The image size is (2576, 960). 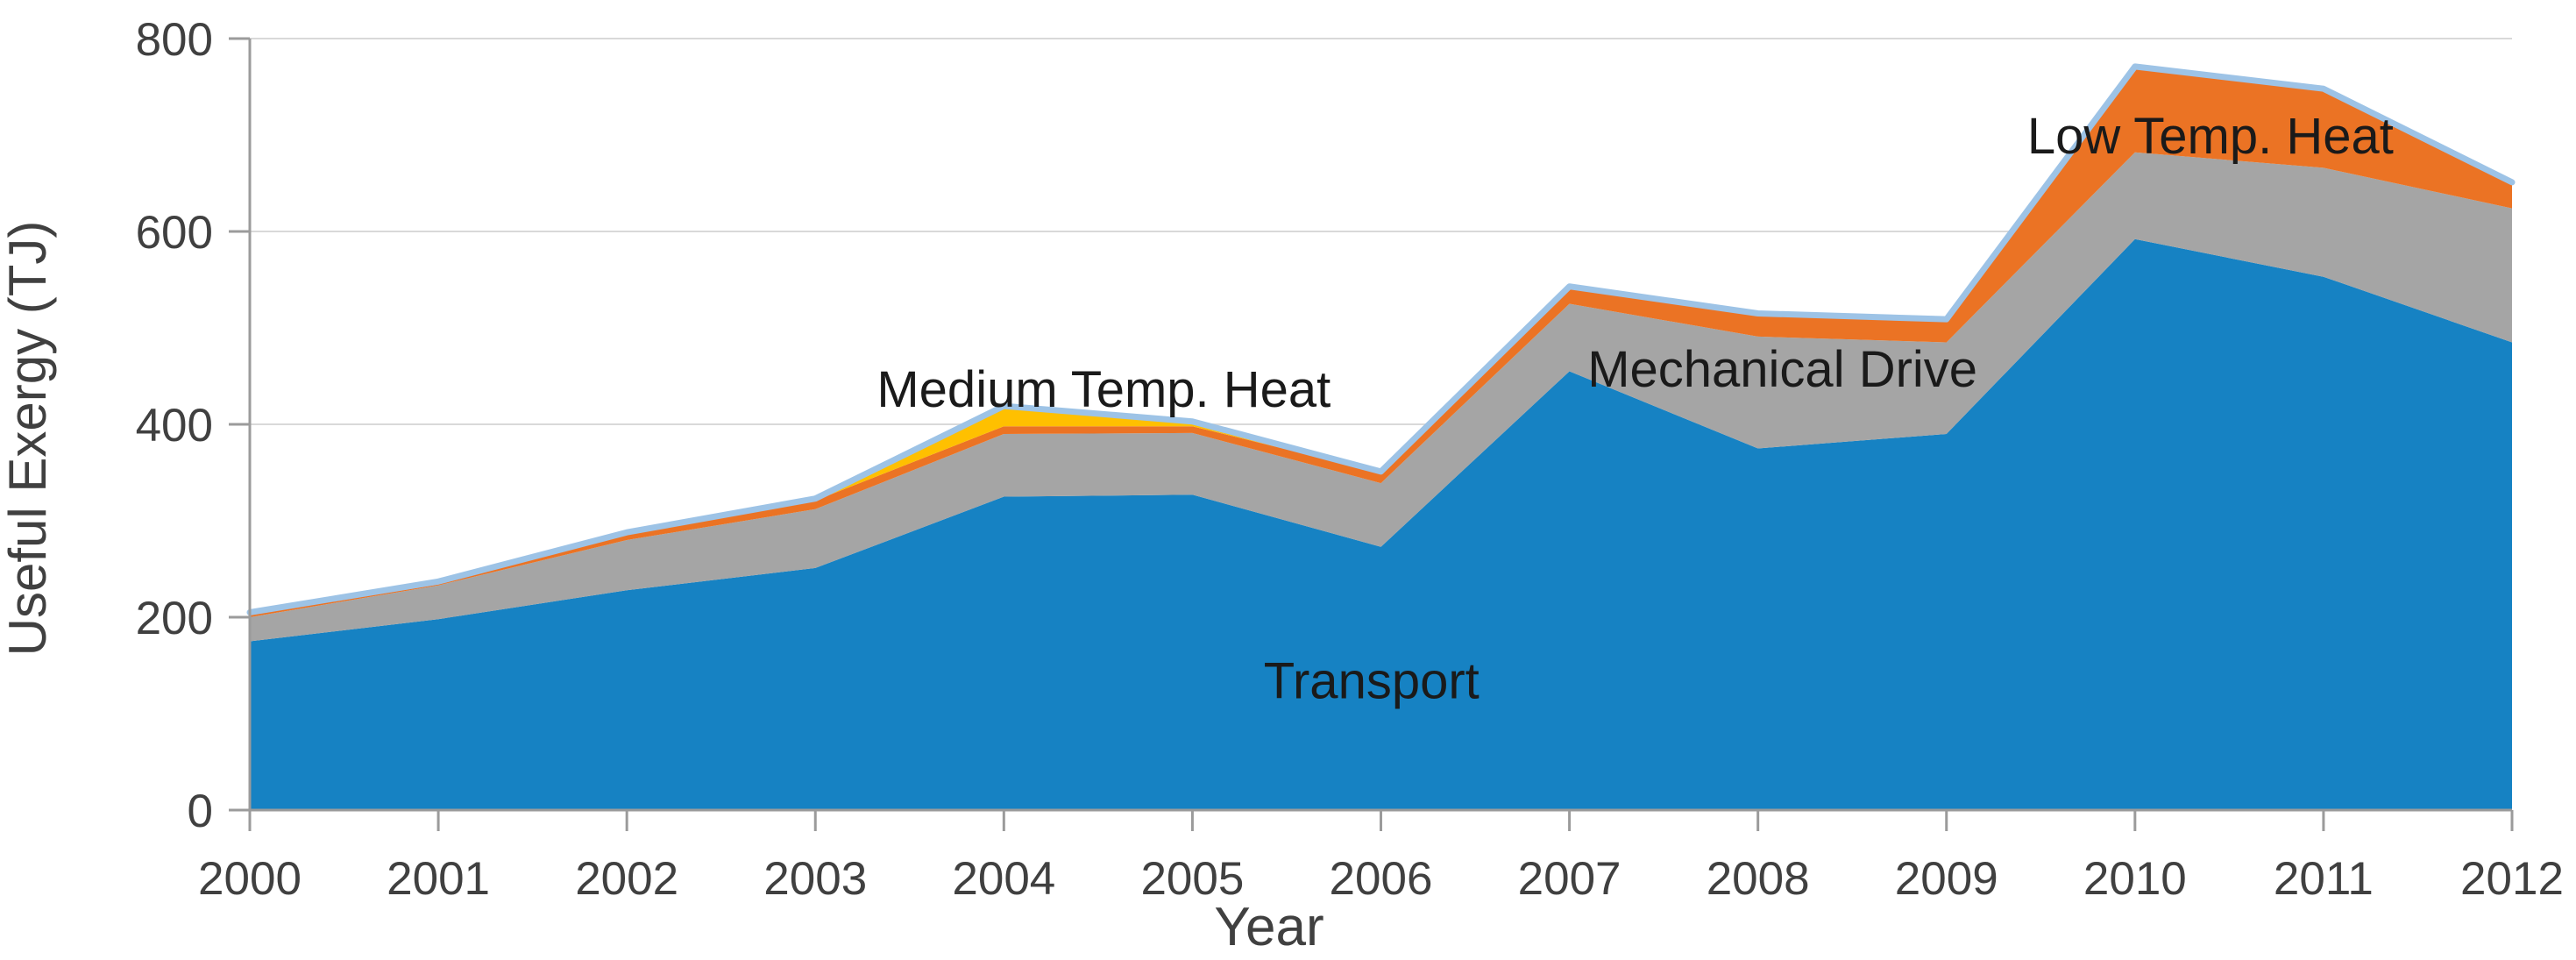 I want to click on x-tick-label-2006: 2006, so click(x=1381, y=879).